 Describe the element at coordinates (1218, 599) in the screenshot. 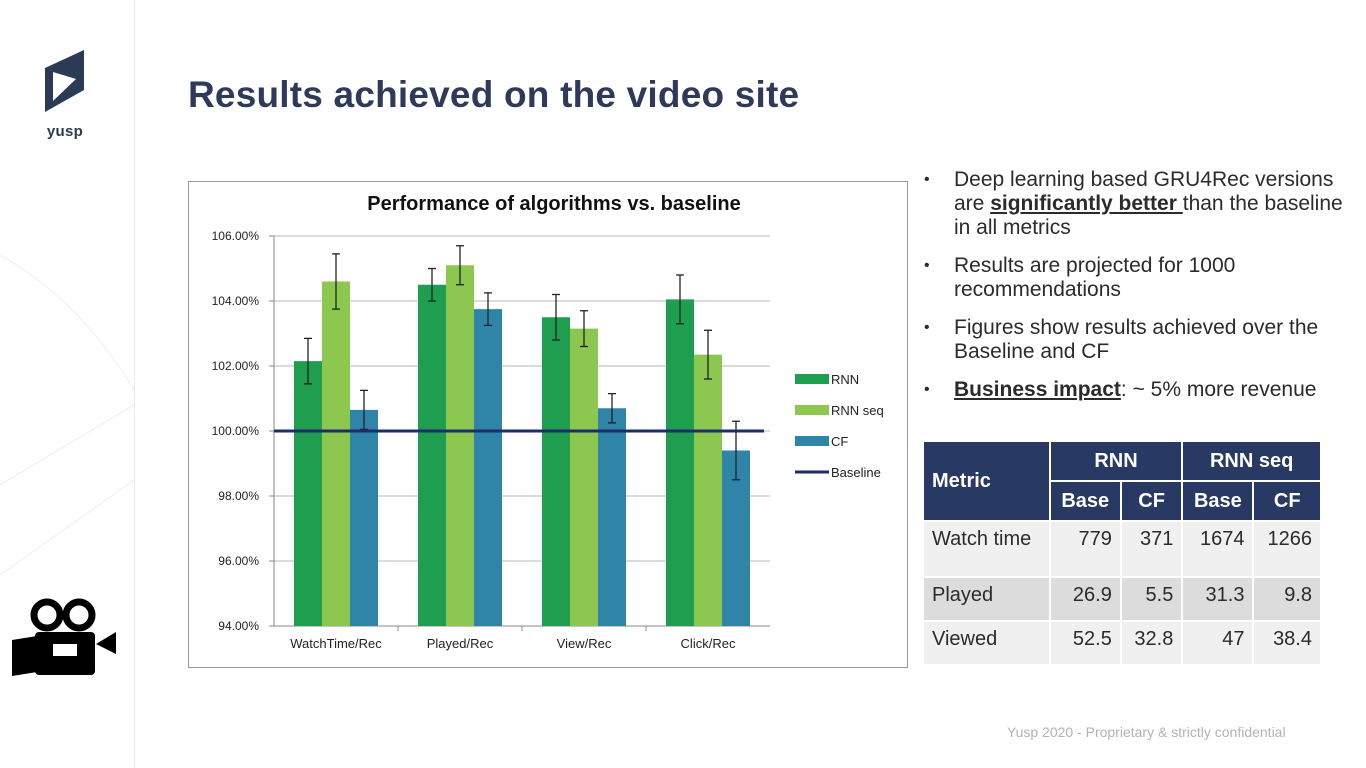

I see `table-cell: 31.3` at that location.